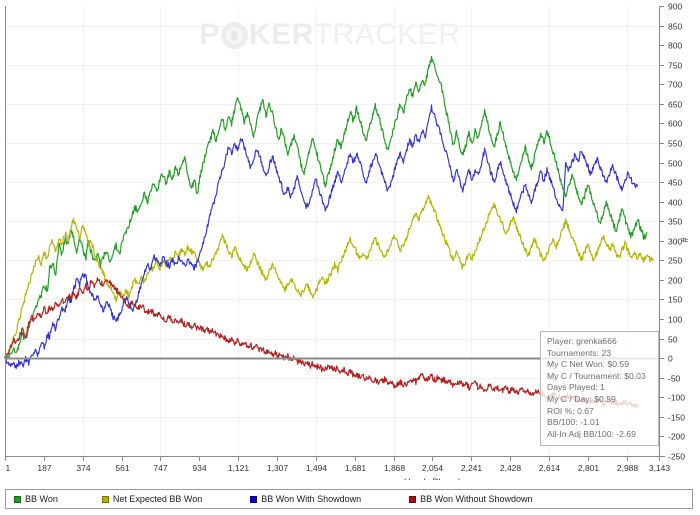 This screenshot has width=700, height=515. I want to click on x-axis-title: Hands Played, so click(432, 478).